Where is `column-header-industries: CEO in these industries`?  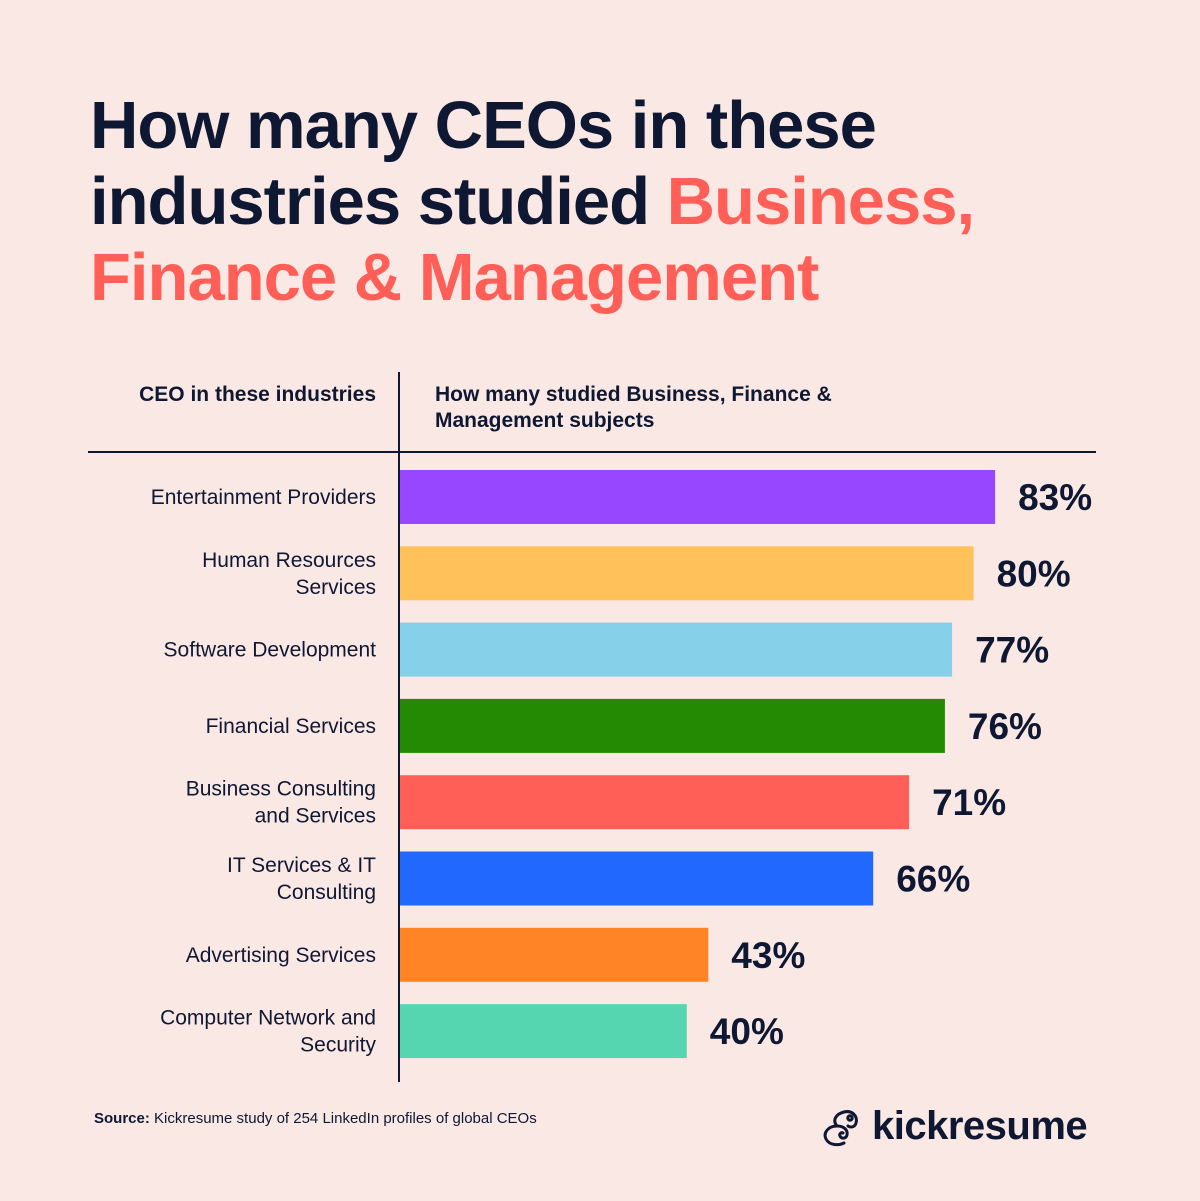 column-header-industries: CEO in these industries is located at coordinates (257, 394).